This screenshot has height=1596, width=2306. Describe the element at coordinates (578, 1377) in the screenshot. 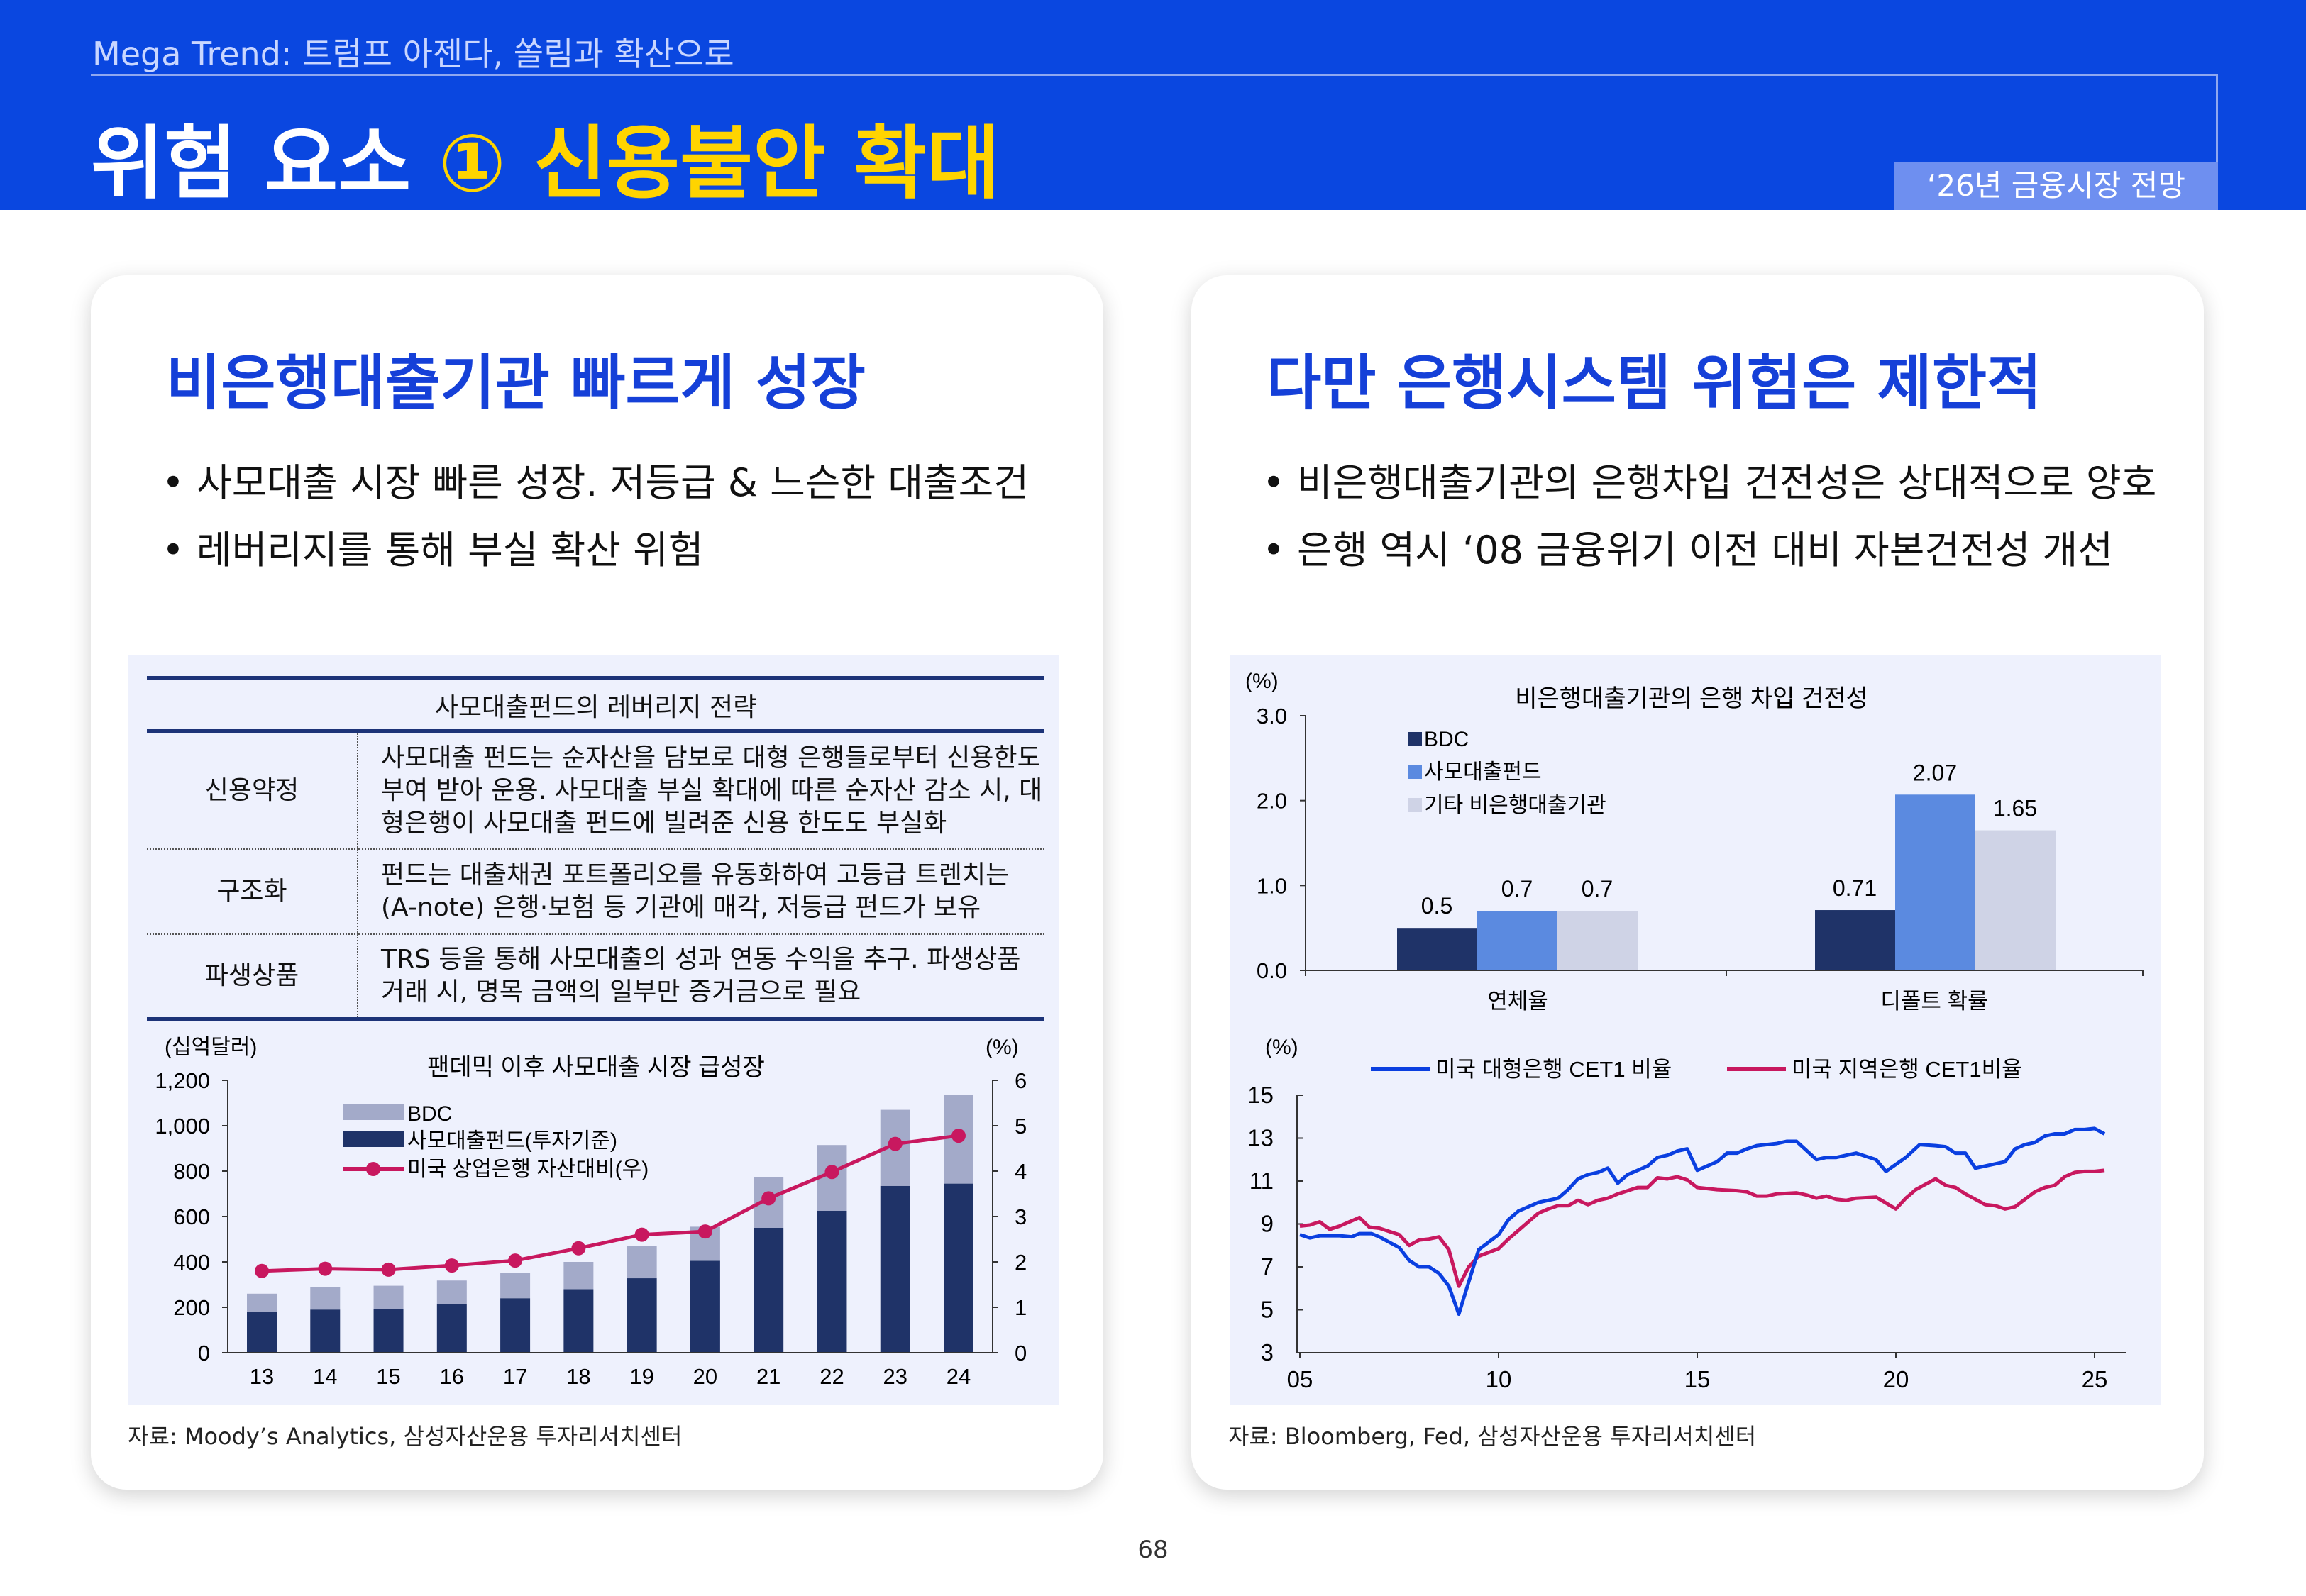

I see `x-tick-label: 18` at that location.